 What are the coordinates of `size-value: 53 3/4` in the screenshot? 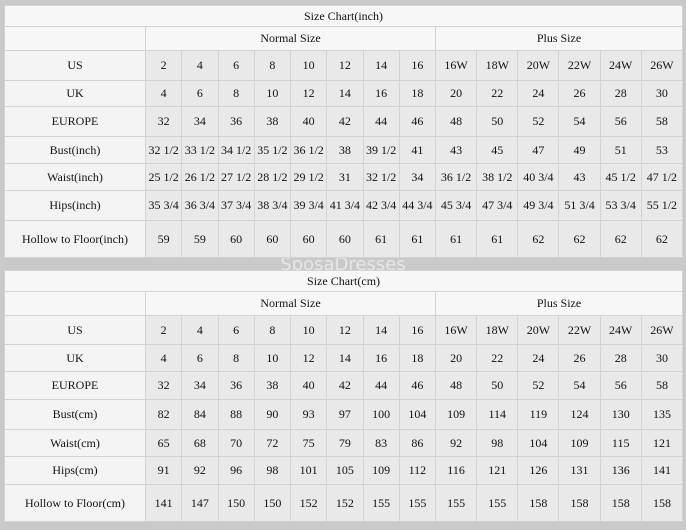 It's located at (620, 205).